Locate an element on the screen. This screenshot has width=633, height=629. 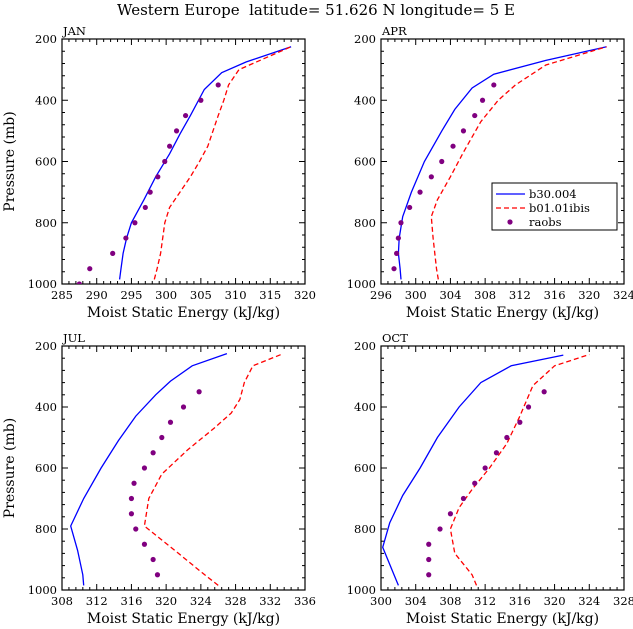
x-tick-label: 315 is located at coordinates (270, 295).